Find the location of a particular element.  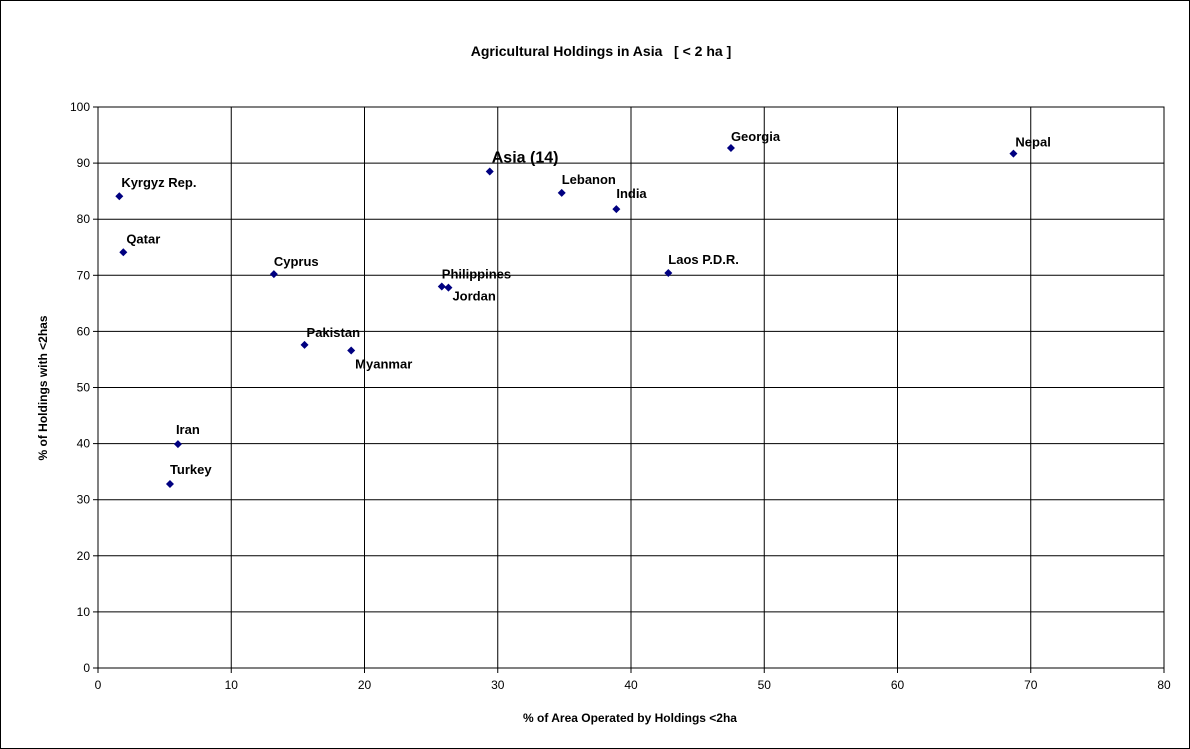

y-axis-label: % of Holdings with <2has is located at coordinates (43, 387).